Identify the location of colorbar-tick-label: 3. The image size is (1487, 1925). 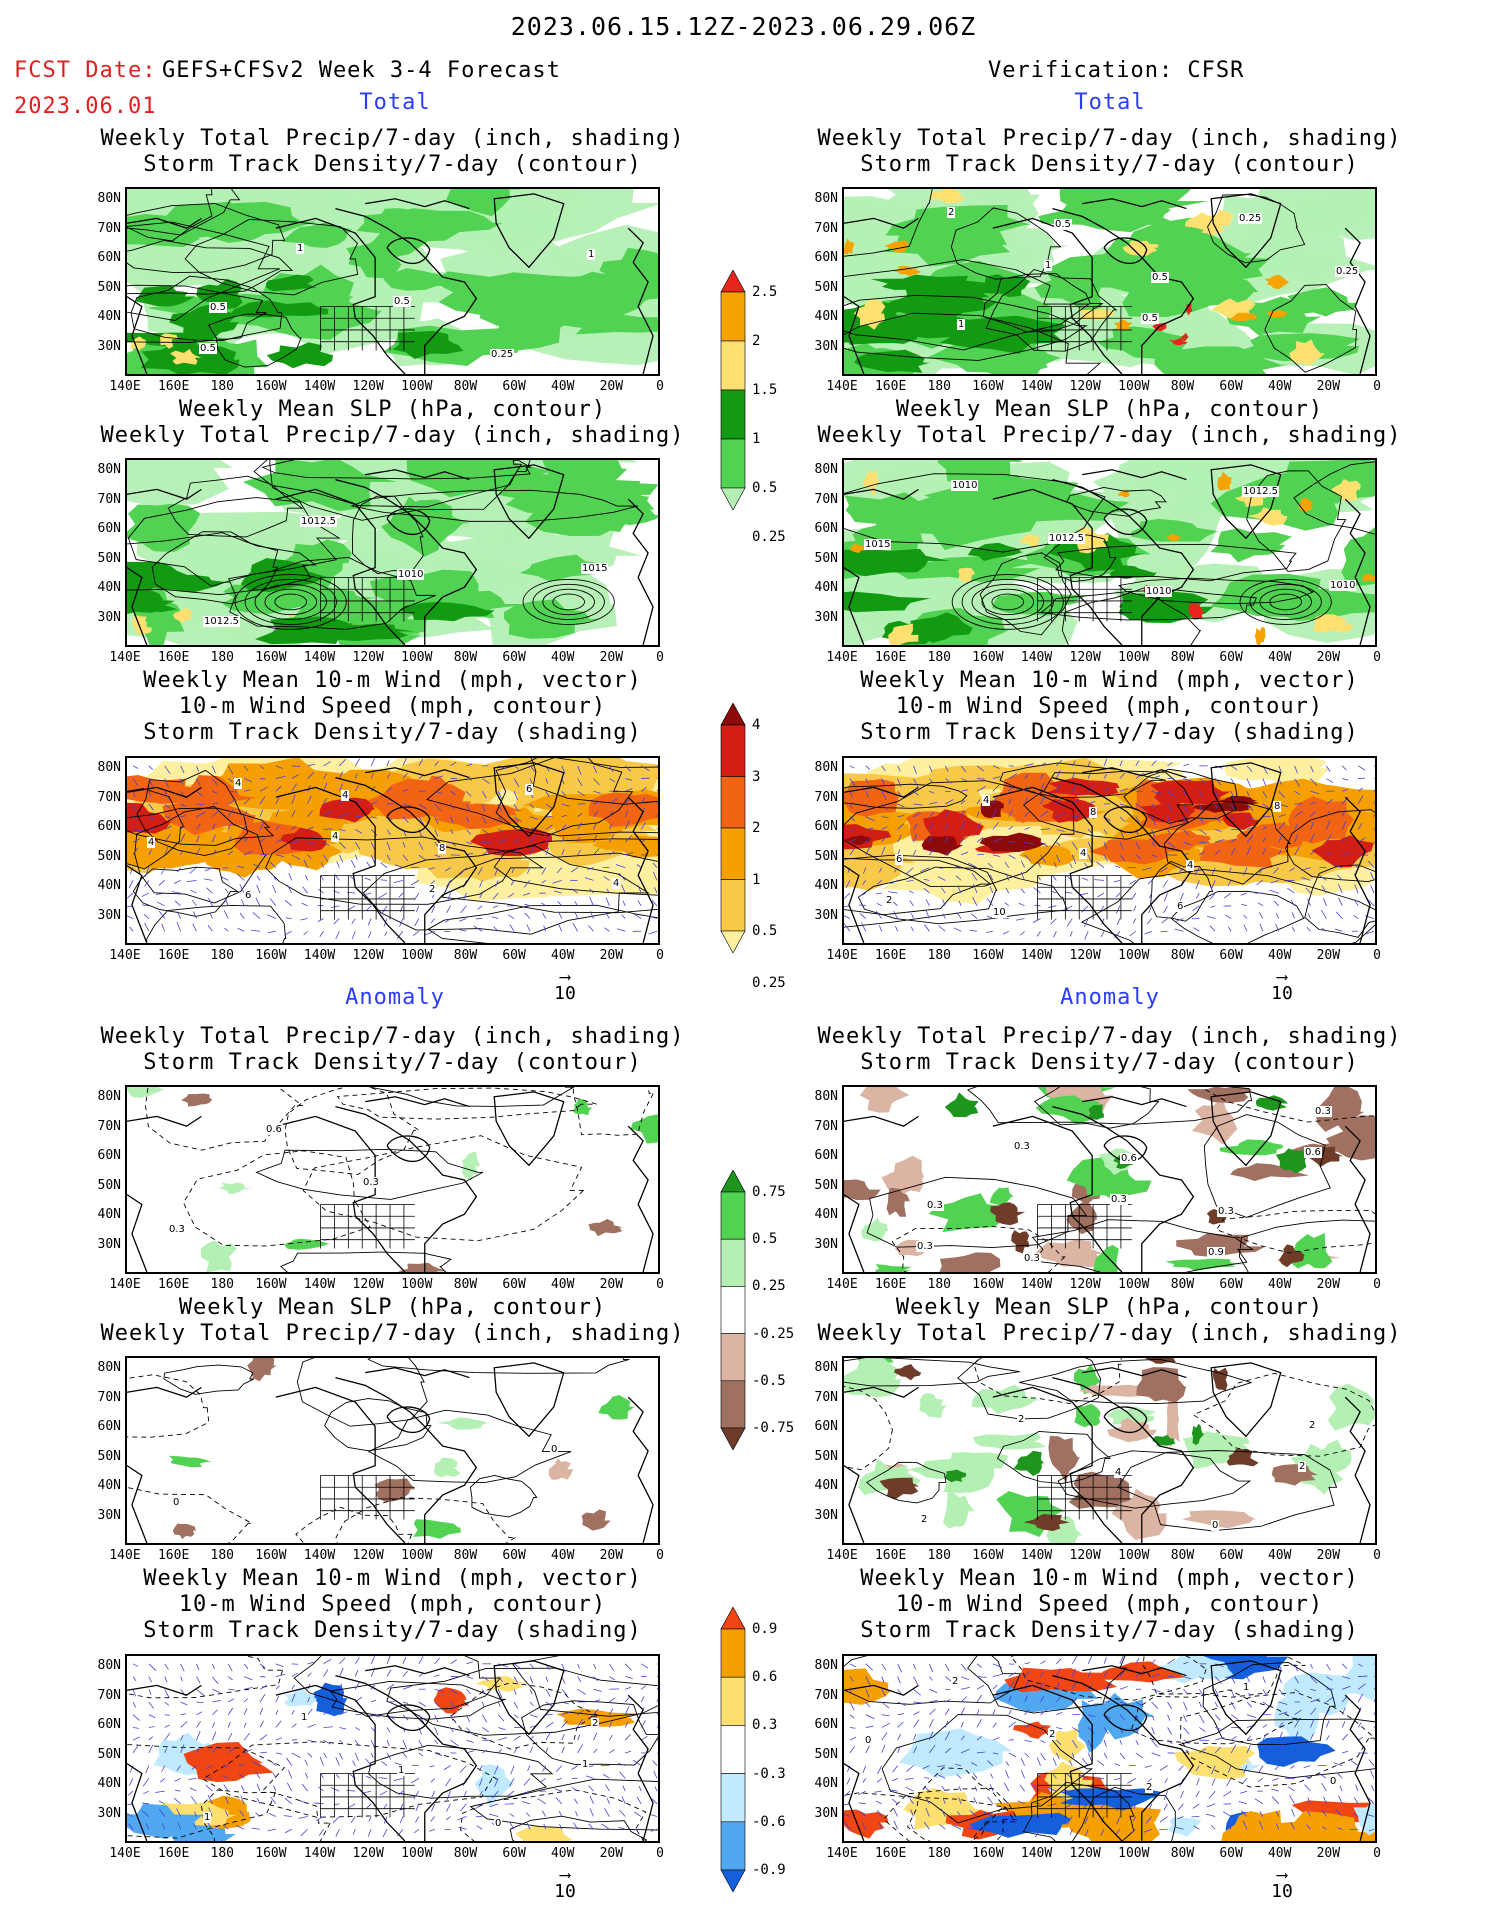
(756, 776).